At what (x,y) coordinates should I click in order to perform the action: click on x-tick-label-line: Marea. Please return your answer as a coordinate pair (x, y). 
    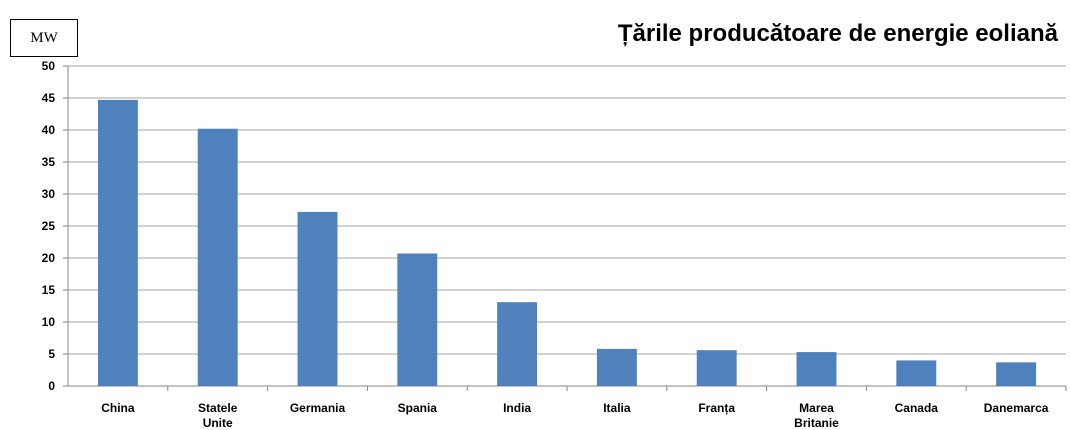
    Looking at the image, I should click on (816, 408).